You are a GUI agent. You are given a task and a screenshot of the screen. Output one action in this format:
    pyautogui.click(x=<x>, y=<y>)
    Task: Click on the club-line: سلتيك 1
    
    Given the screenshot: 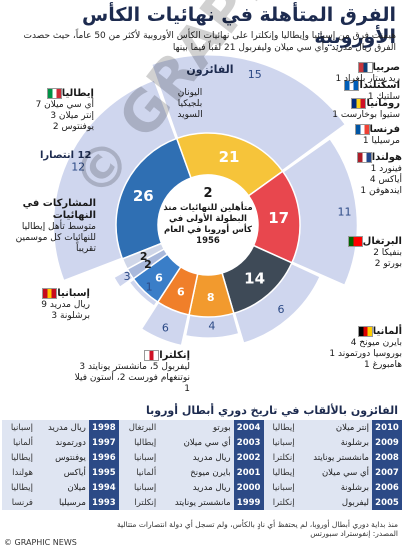 What is the action you would take?
    pyautogui.click(x=383, y=97)
    